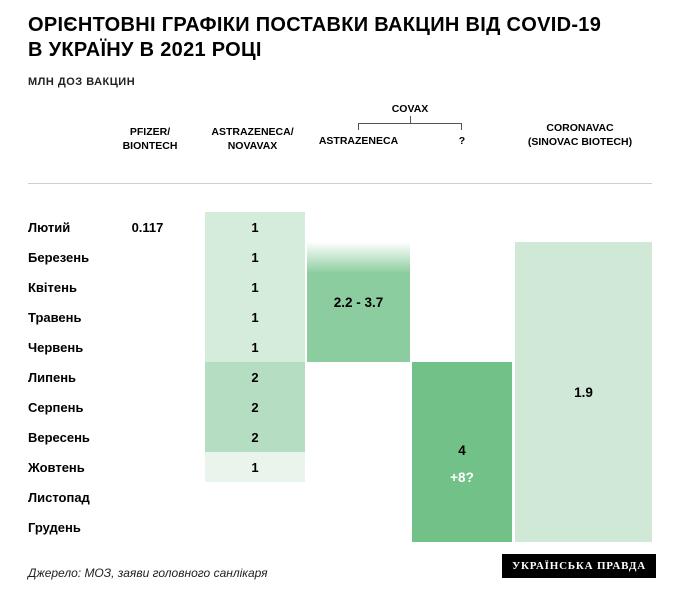  Describe the element at coordinates (56, 407) in the screenshot. I see `month-label: Серпень` at that location.